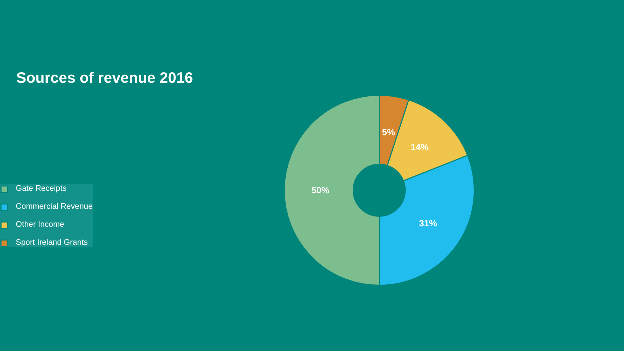 Image resolution: width=624 pixels, height=351 pixels. What do you see at coordinates (52, 242) in the screenshot?
I see `legend-label: Sport Ireland Grants` at bounding box center [52, 242].